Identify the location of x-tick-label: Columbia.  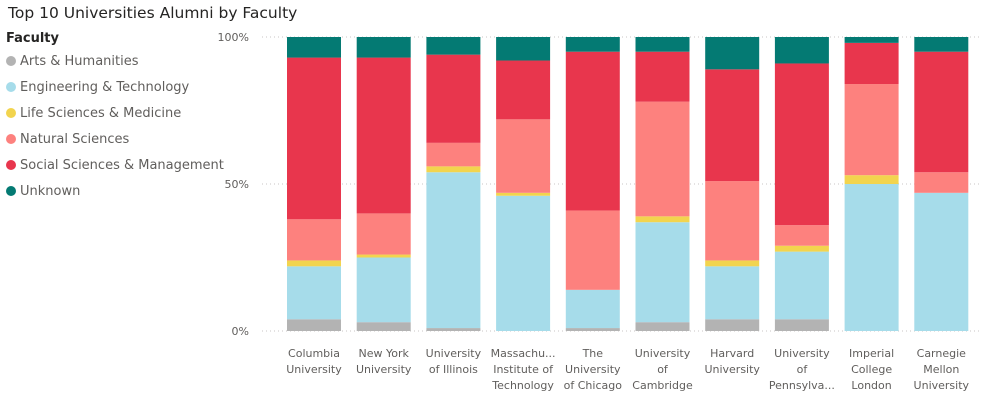
(314, 353).